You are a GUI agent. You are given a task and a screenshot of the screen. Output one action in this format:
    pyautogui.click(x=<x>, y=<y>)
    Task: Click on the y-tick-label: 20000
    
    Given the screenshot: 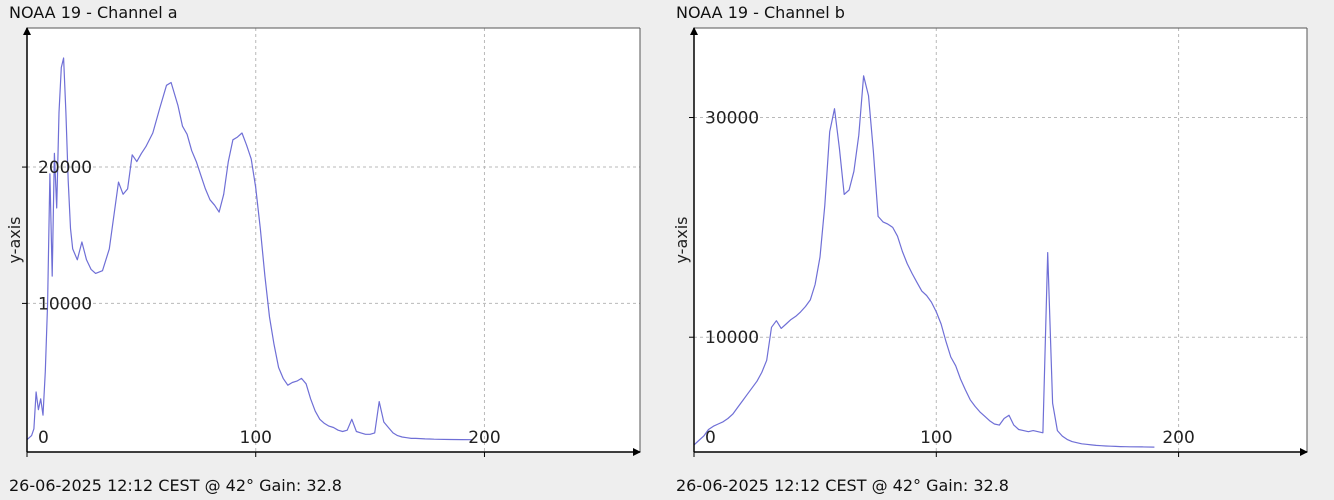 What is the action you would take?
    pyautogui.click(x=65, y=168)
    